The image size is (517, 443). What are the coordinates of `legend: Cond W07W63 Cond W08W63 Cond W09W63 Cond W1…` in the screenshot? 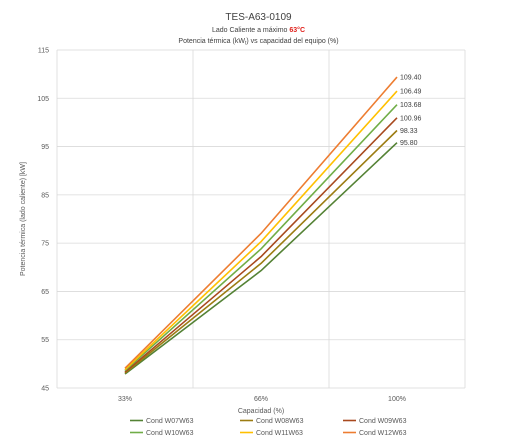 It's located at (268, 427).